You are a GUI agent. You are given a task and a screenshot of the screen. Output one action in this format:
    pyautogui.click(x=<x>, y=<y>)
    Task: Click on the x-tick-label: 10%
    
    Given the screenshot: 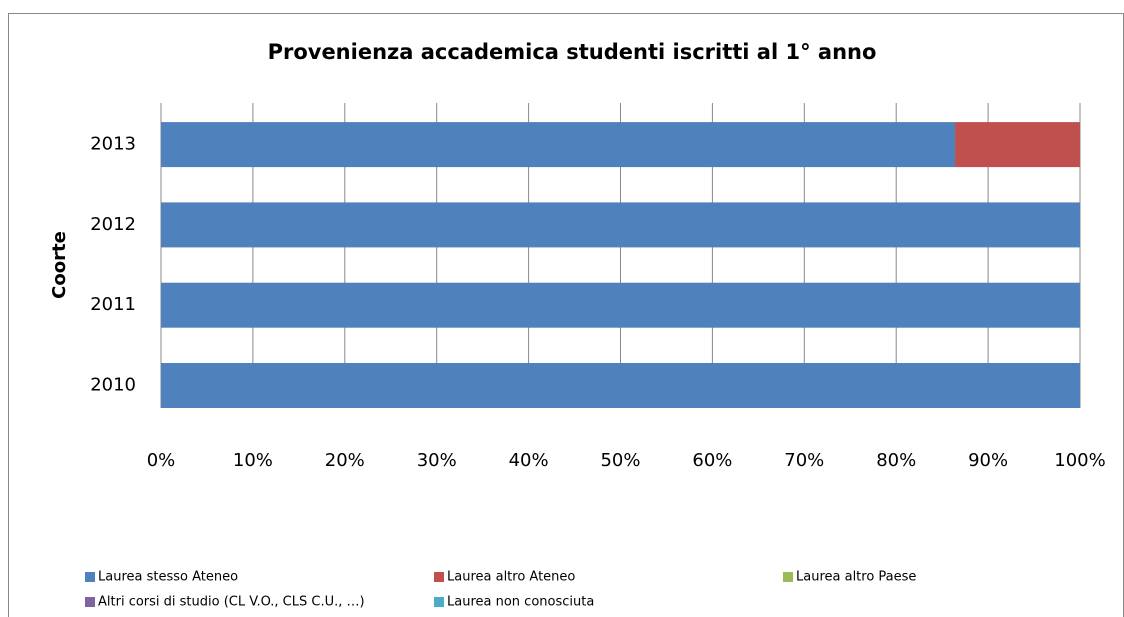 What is the action you would take?
    pyautogui.click(x=253, y=460)
    